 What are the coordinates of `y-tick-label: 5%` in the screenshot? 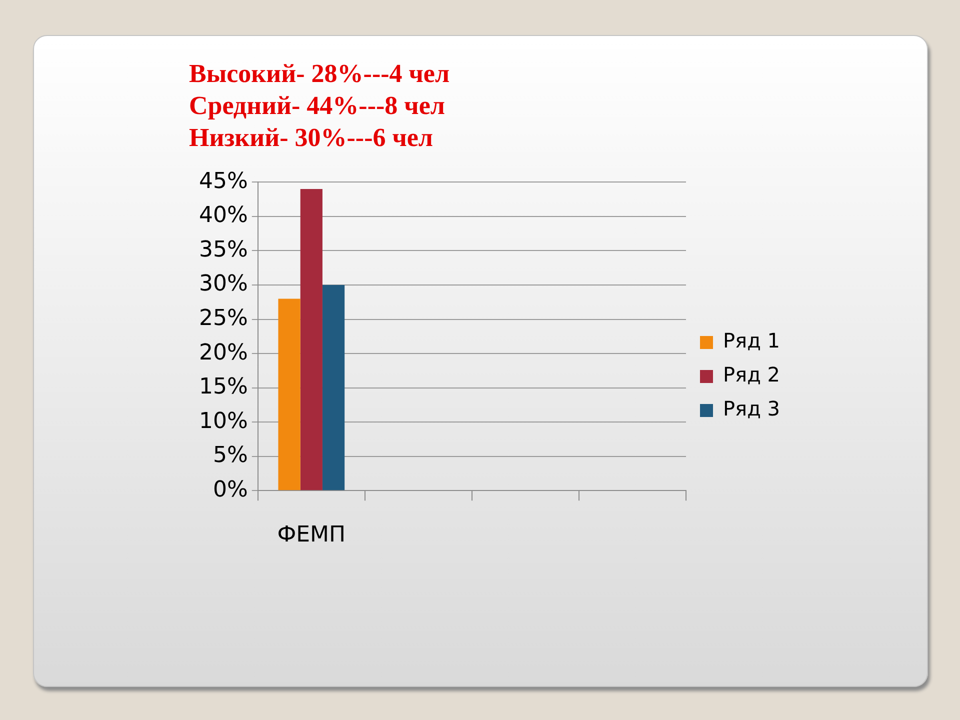 It's located at (230, 455).